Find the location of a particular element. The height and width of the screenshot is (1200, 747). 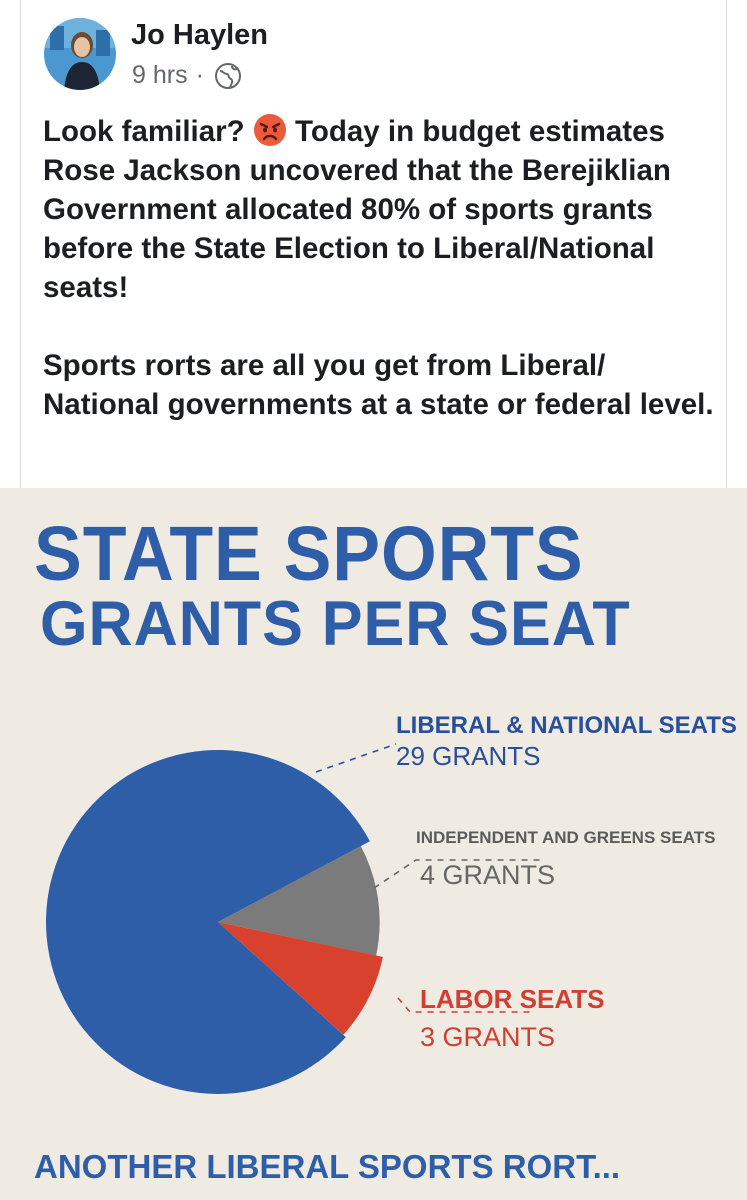

chart-title-line-2: GRANTS PER SEAT is located at coordinates (335, 624).